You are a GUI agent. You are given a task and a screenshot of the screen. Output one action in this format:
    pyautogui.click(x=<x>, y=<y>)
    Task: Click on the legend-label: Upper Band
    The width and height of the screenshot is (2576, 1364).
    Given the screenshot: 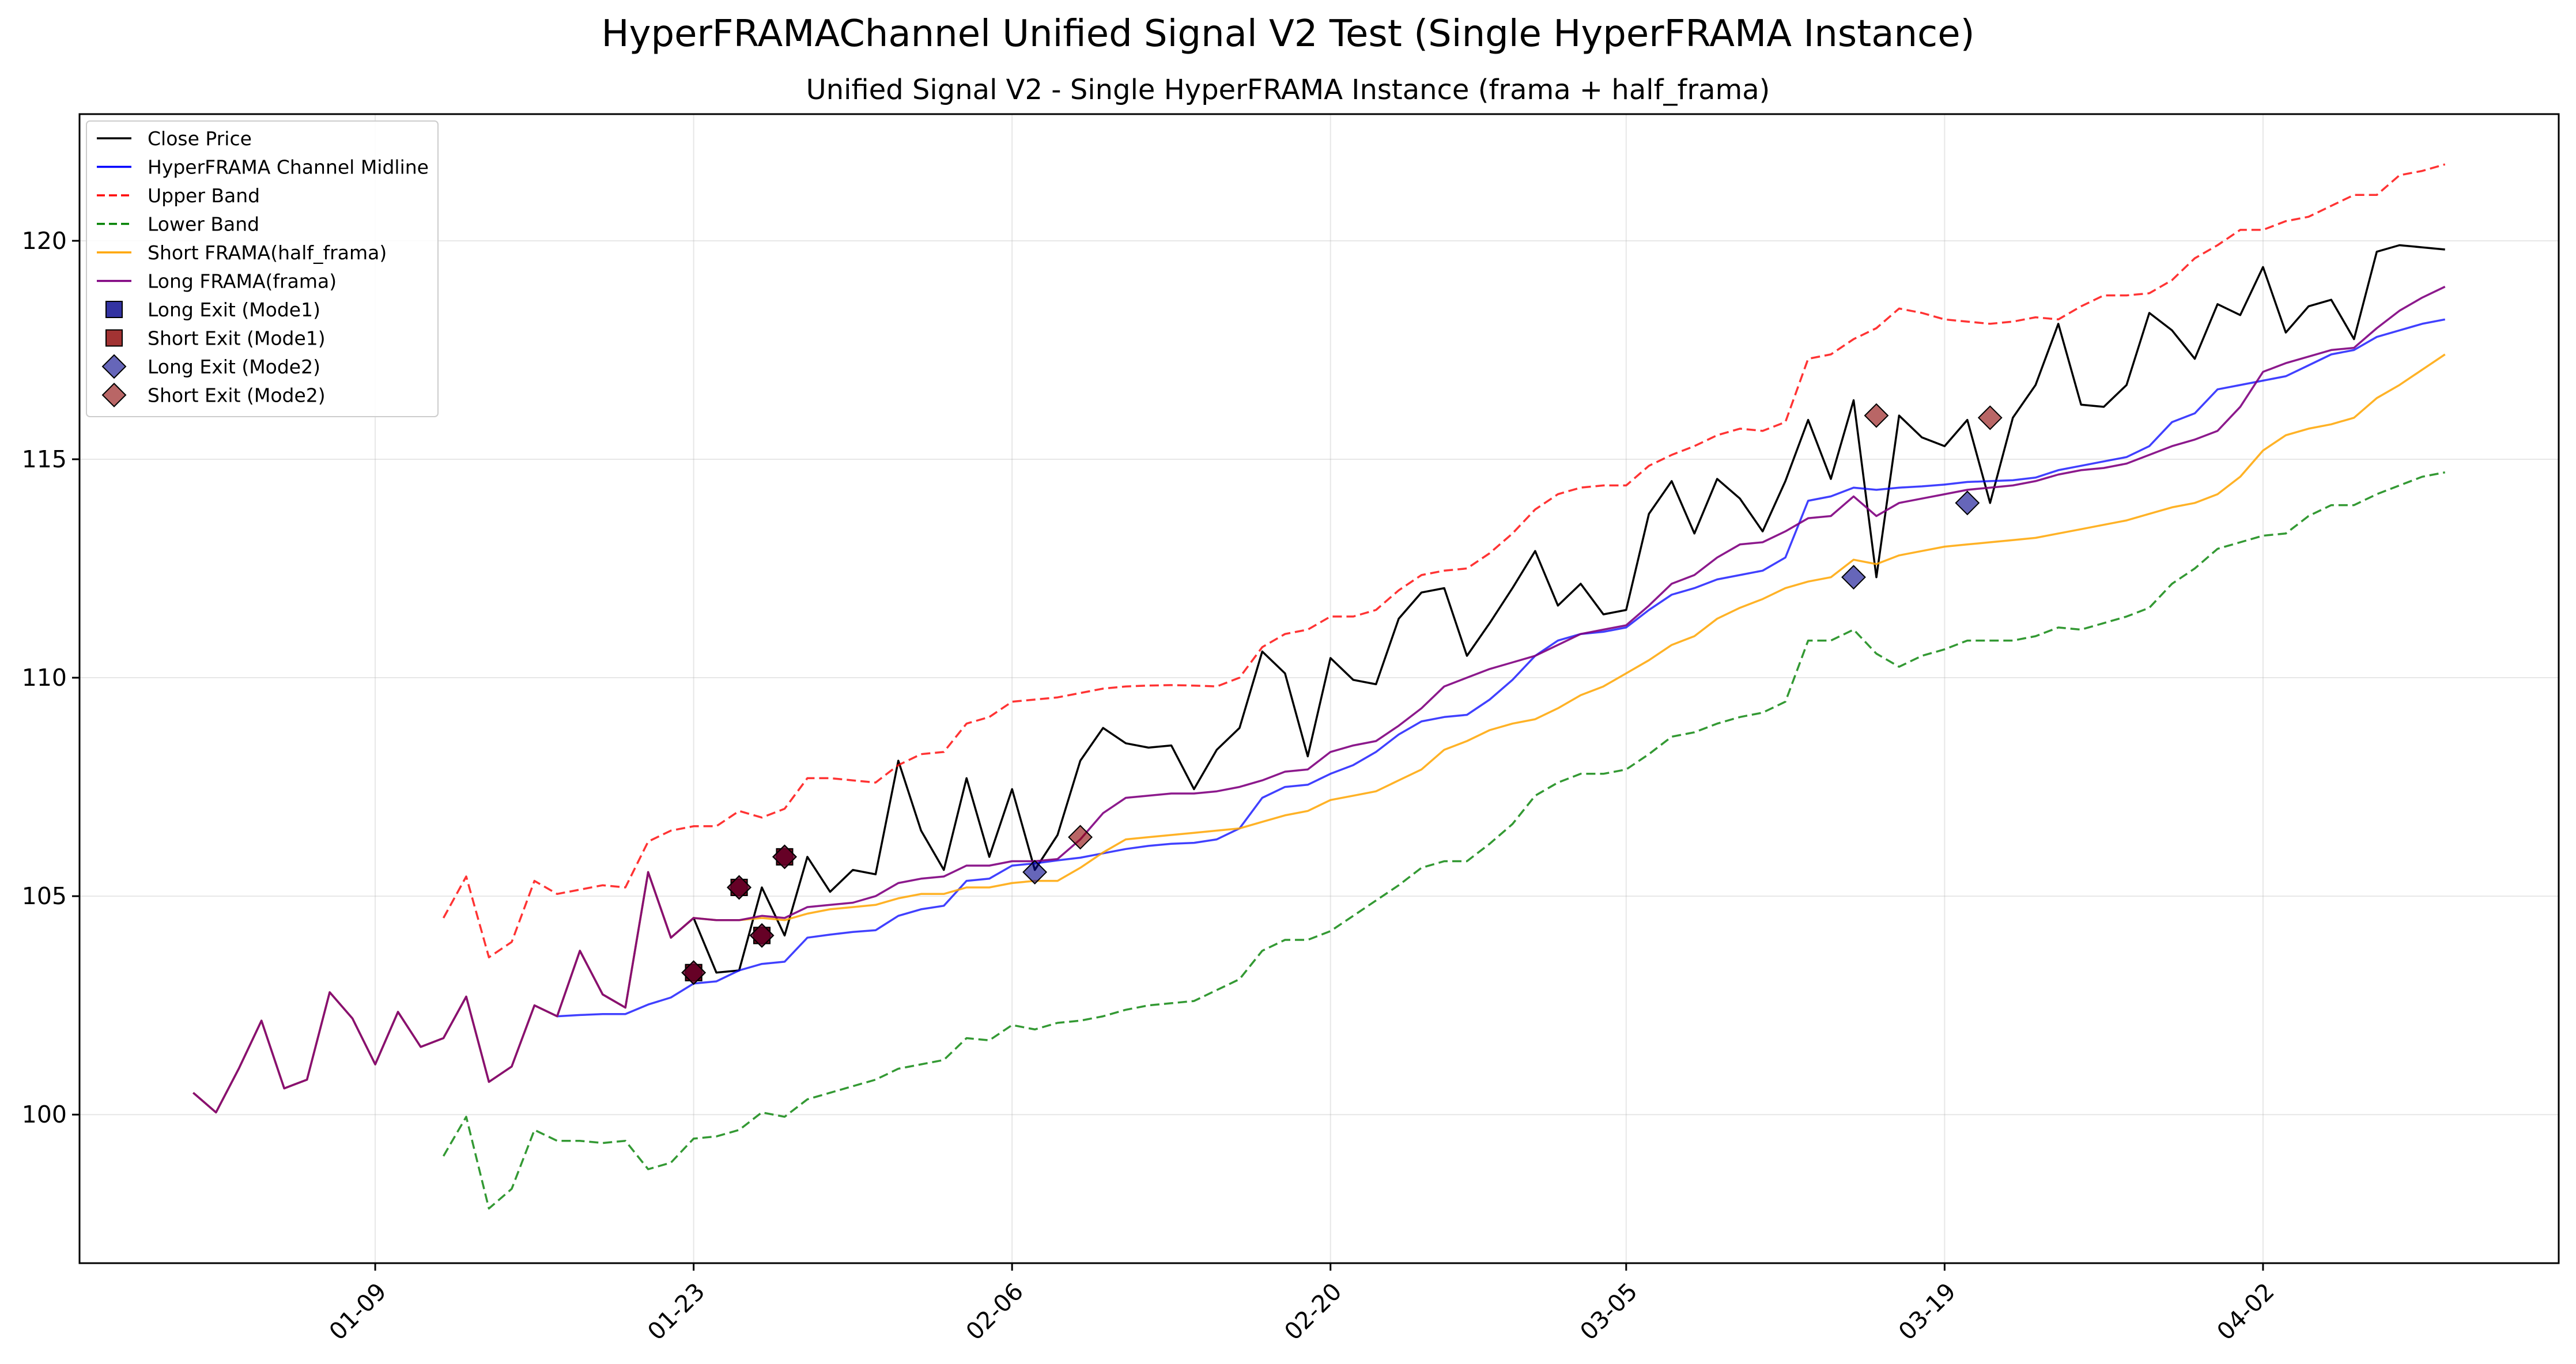 What is the action you would take?
    pyautogui.click(x=204, y=195)
    